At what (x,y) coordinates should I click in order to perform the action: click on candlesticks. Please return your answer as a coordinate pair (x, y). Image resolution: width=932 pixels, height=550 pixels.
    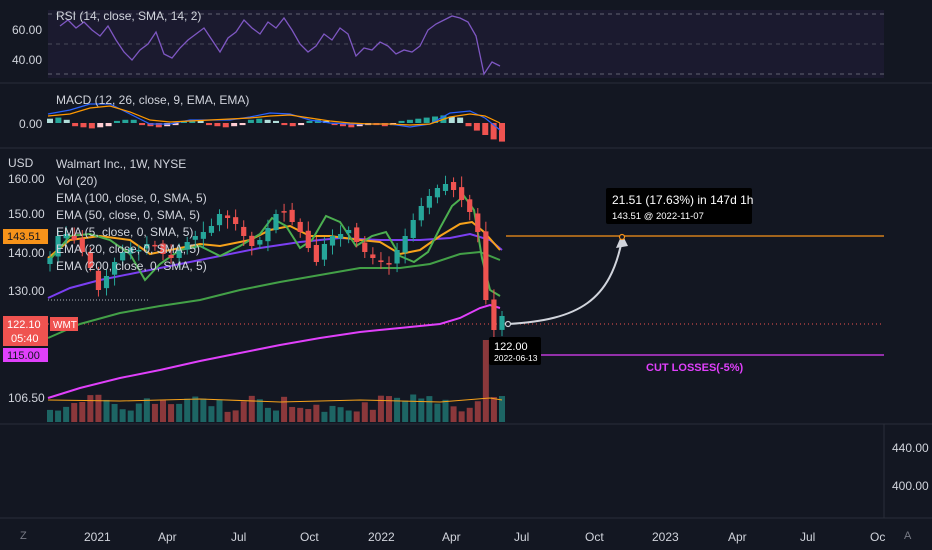
    Looking at the image, I should click on (276, 256).